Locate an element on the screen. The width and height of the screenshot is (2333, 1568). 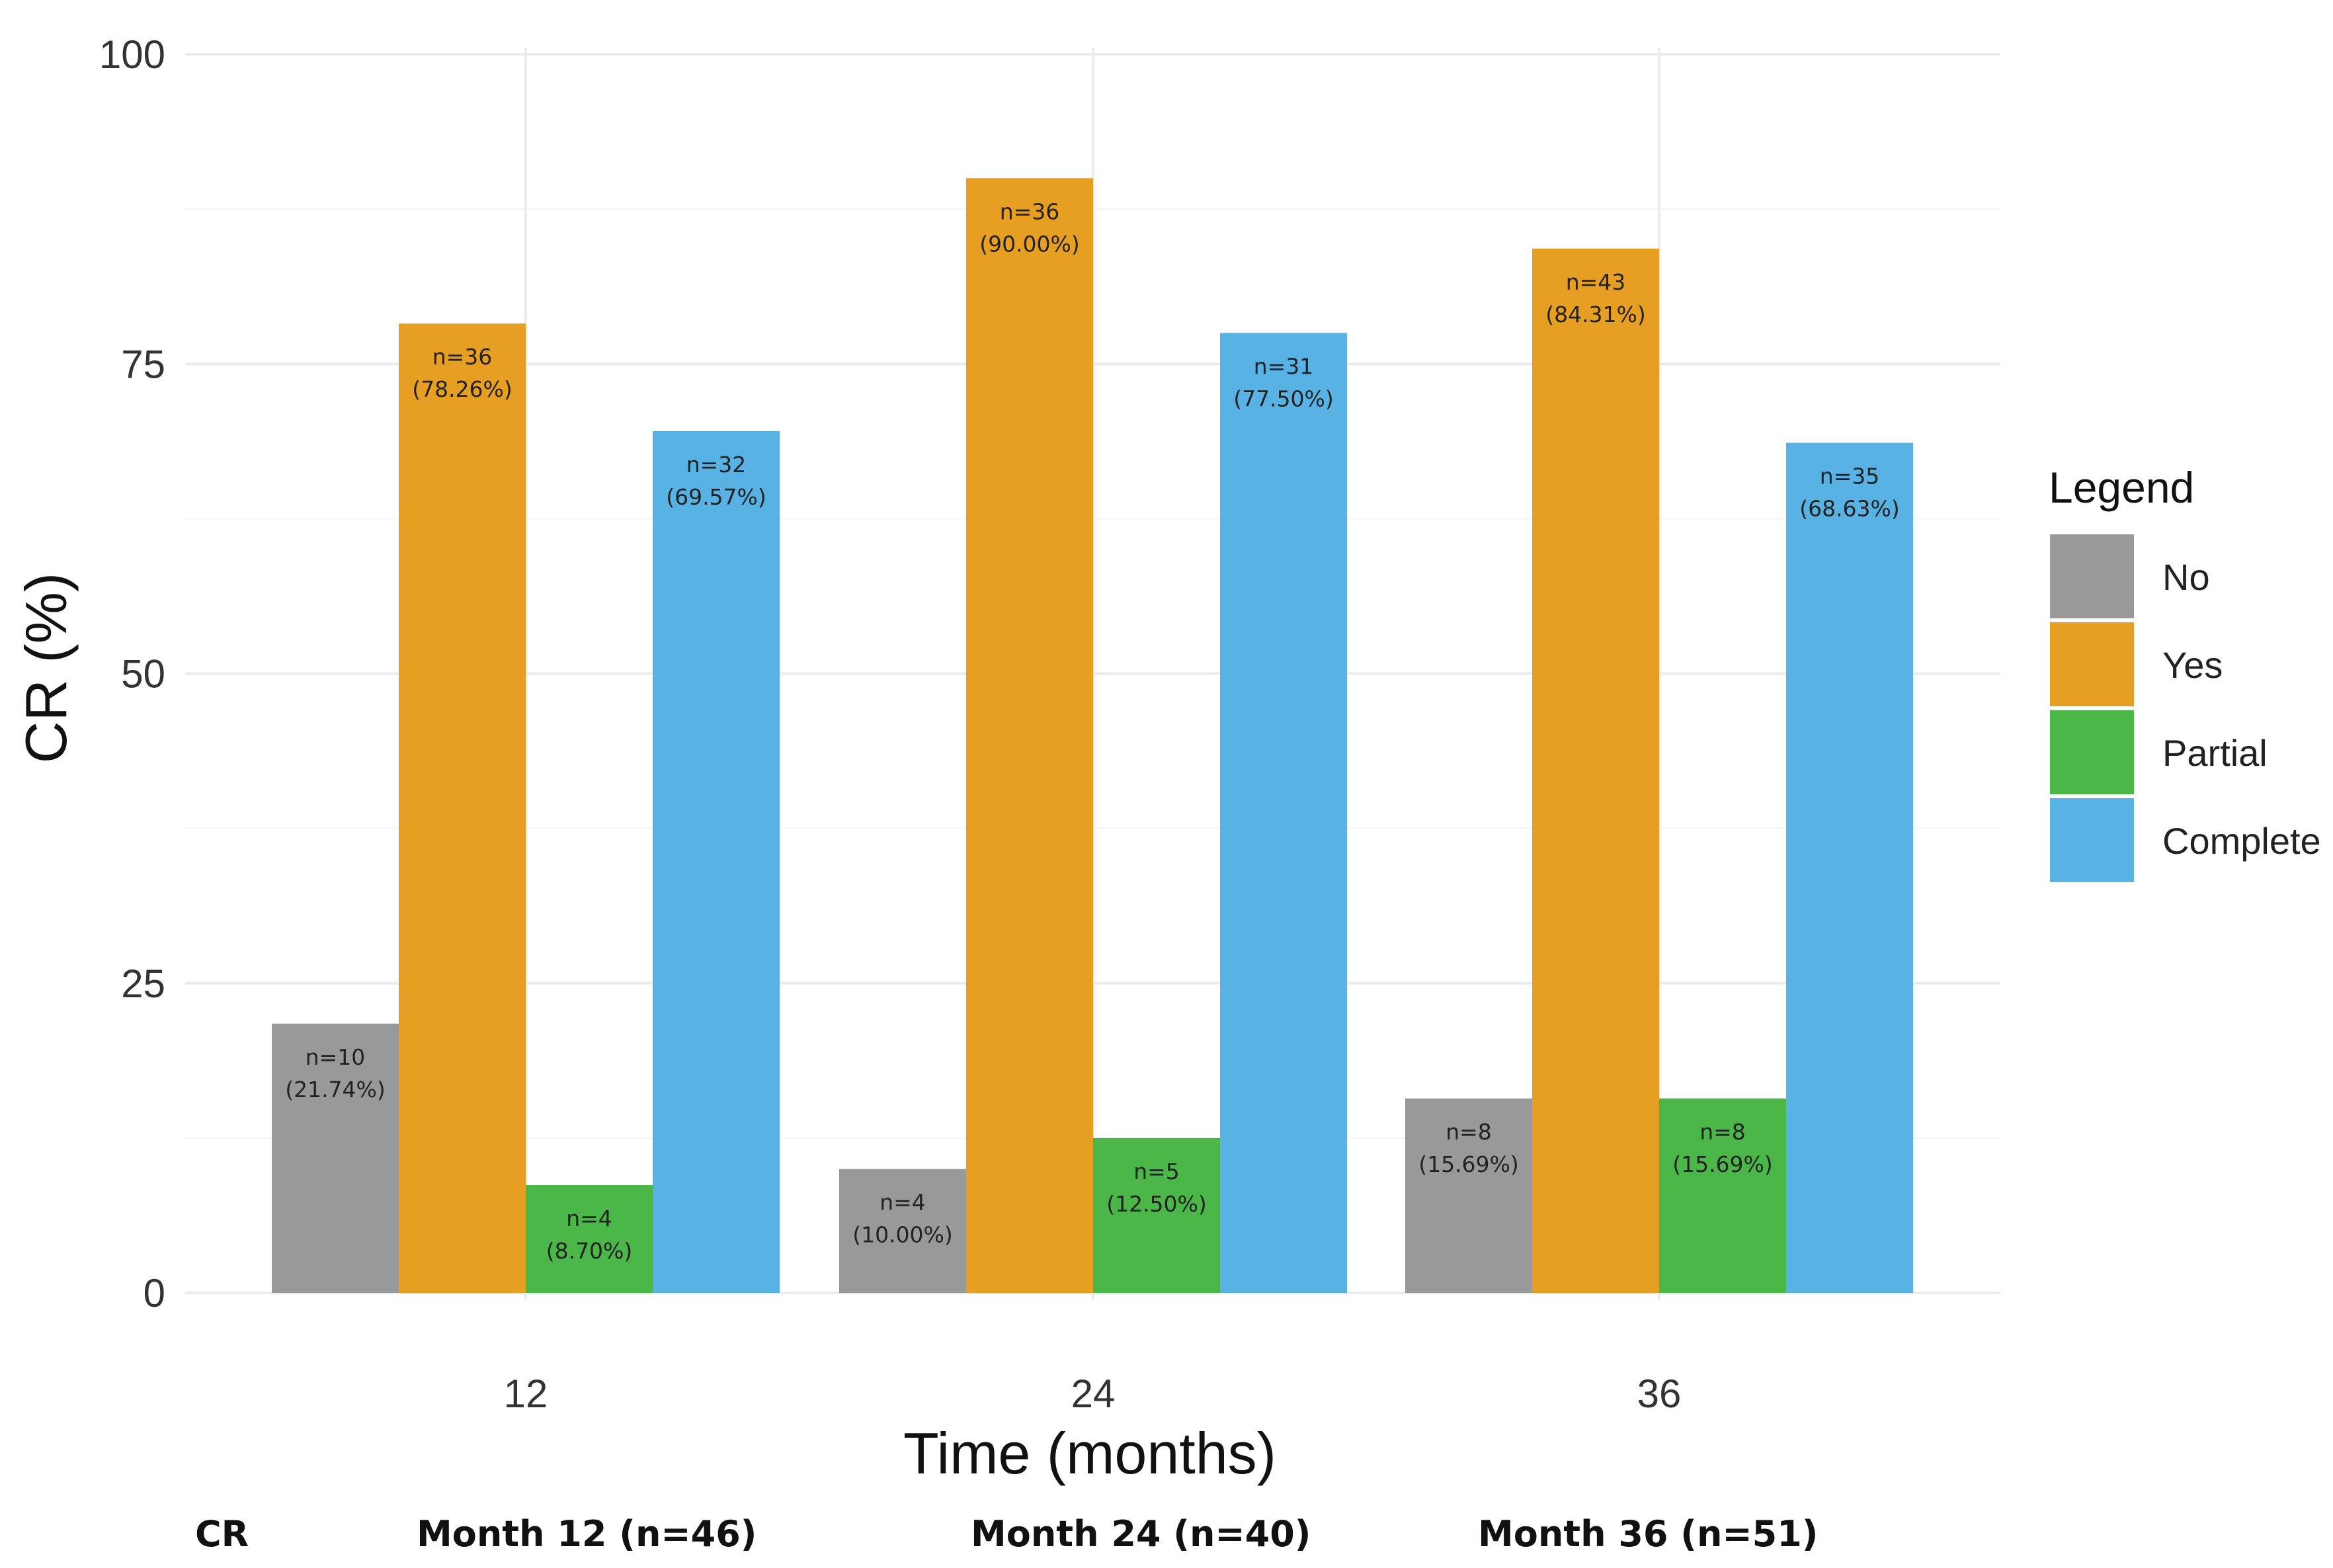
bar-count-label: n=43 is located at coordinates (1596, 282).